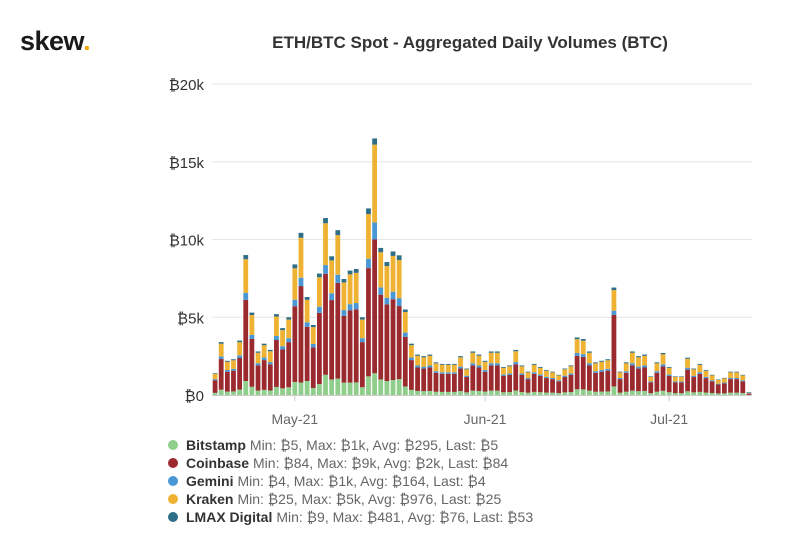 The image size is (797, 544). Describe the element at coordinates (405, 517) in the screenshot. I see `legend-series-stats: Min: ₿9, Max: ₿481, Avg: ₿76, Last: ₿53` at that location.